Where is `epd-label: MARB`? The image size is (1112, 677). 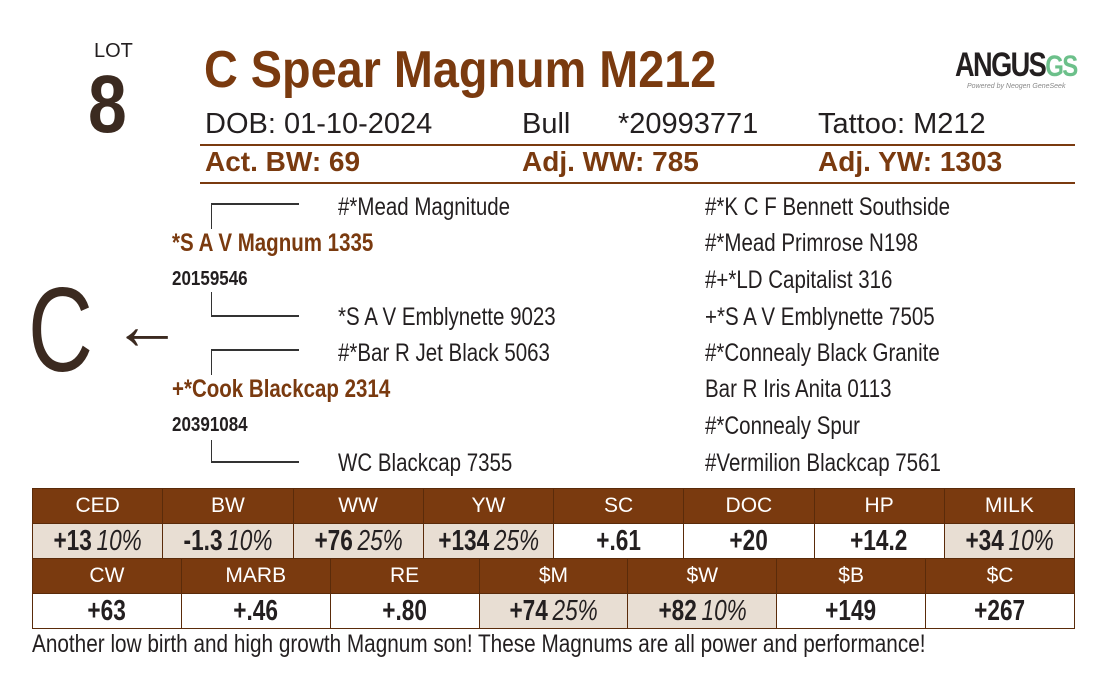
epd-label: MARB is located at coordinates (255, 576).